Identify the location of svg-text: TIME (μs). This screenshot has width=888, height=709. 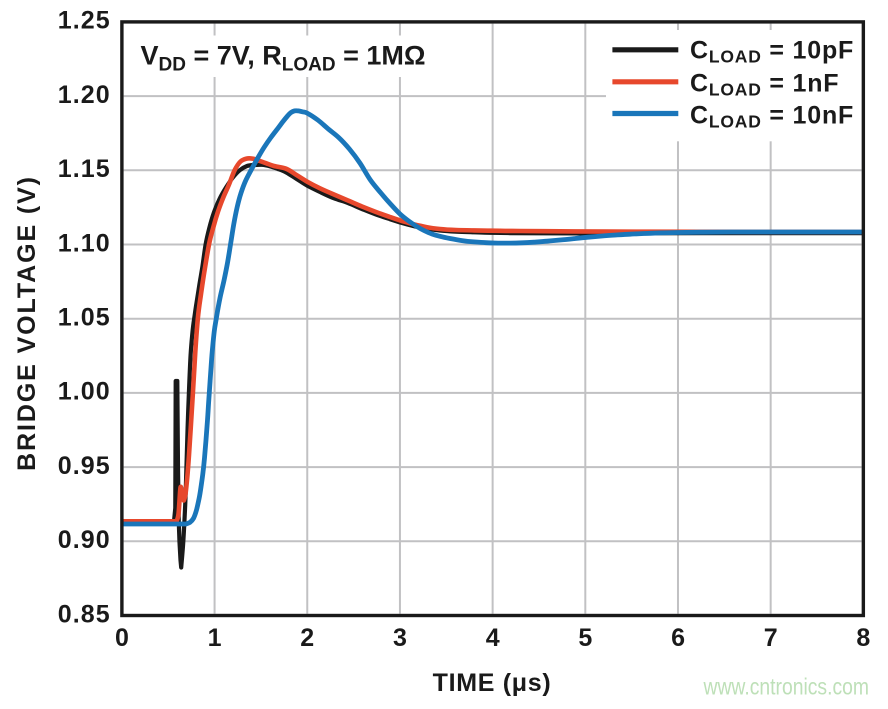
(492, 683).